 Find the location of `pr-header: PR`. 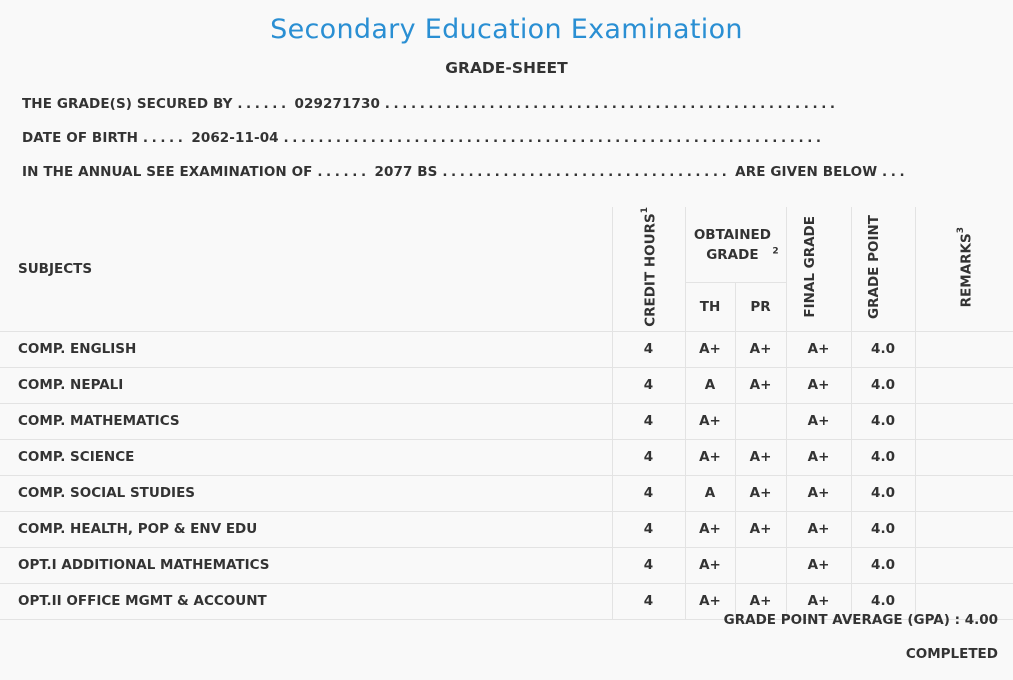

pr-header: PR is located at coordinates (760, 307).